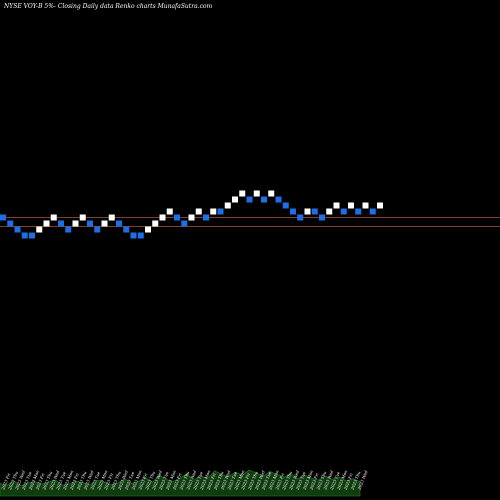  I want to click on renko-bricks, so click(191, 214).